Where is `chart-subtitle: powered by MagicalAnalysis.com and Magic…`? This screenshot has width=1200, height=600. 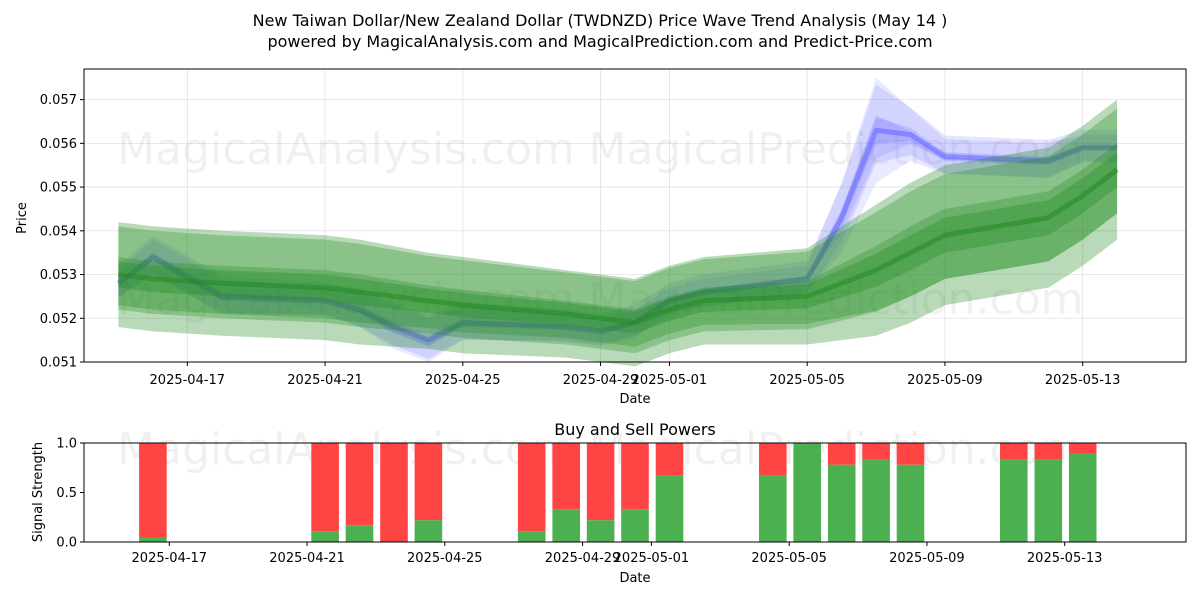
chart-subtitle: powered by MagicalAnalysis.com and Magic… is located at coordinates (599, 41).